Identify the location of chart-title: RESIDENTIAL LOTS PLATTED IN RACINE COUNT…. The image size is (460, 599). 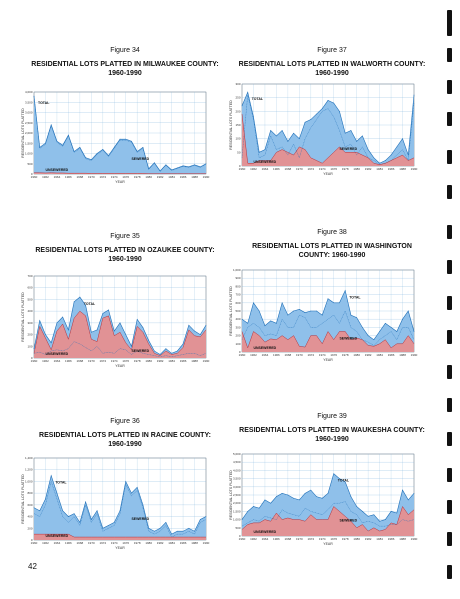
(125, 440).